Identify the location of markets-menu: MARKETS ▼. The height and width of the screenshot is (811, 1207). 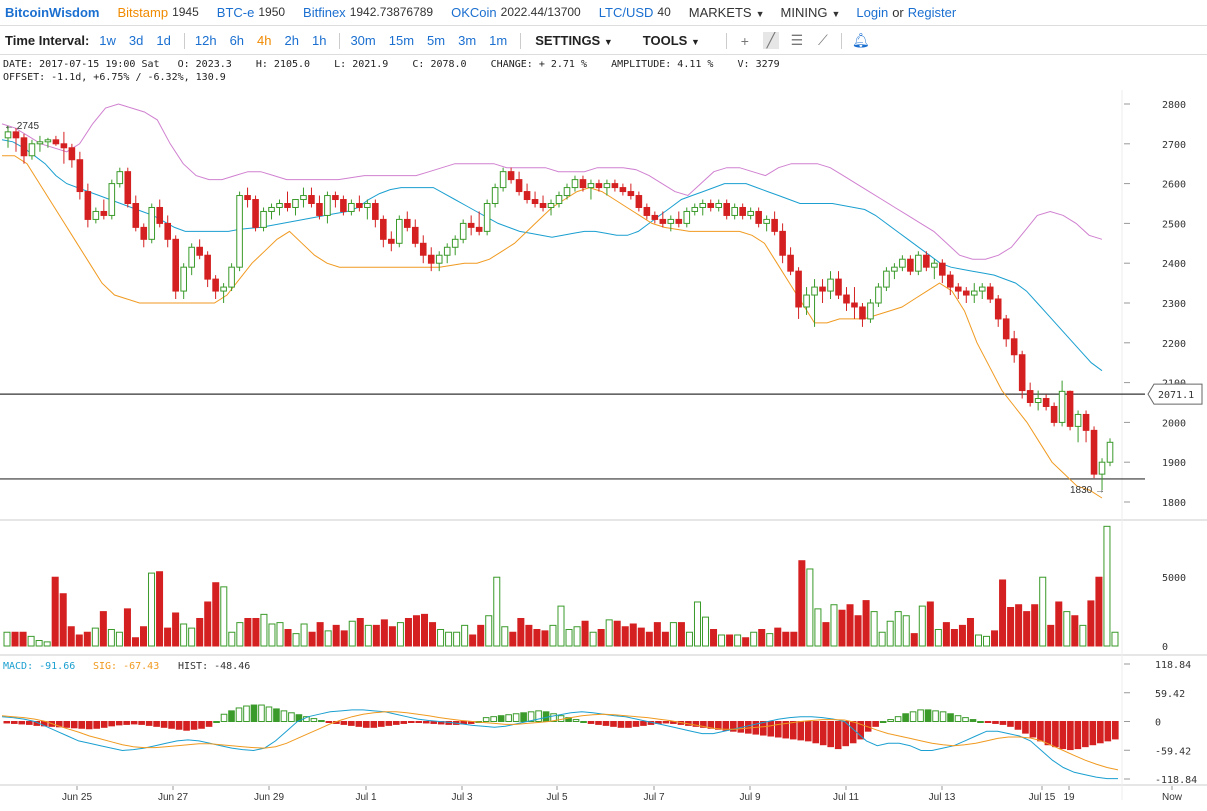
(726, 12).